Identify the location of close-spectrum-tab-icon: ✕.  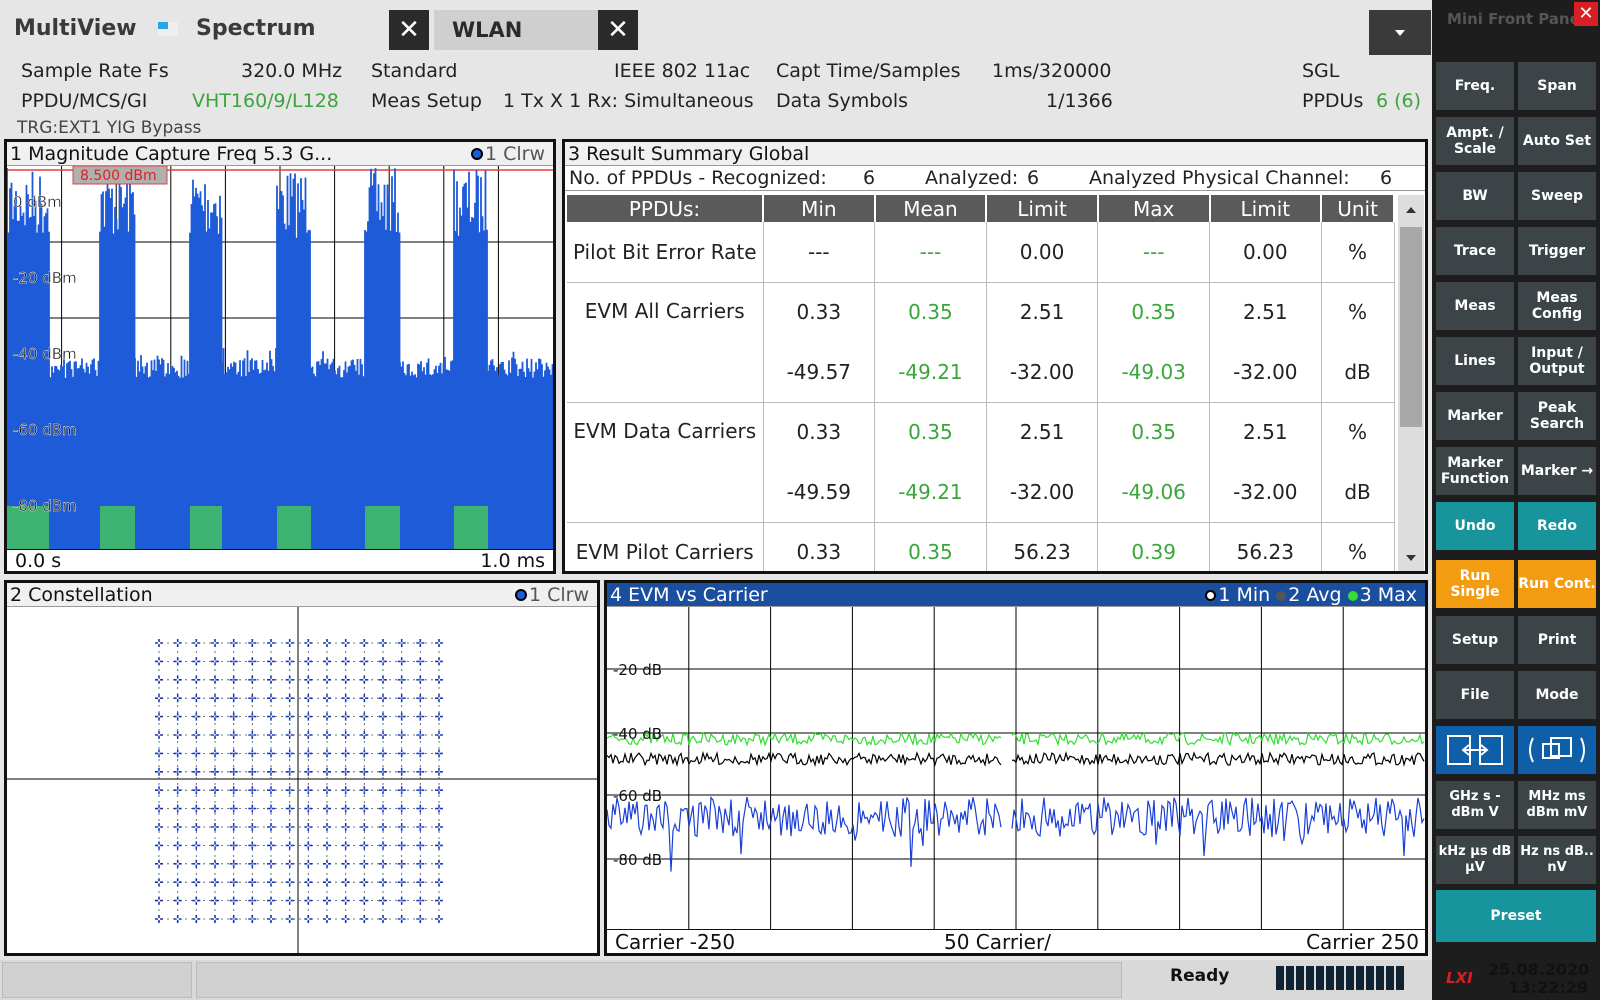
(409, 30).